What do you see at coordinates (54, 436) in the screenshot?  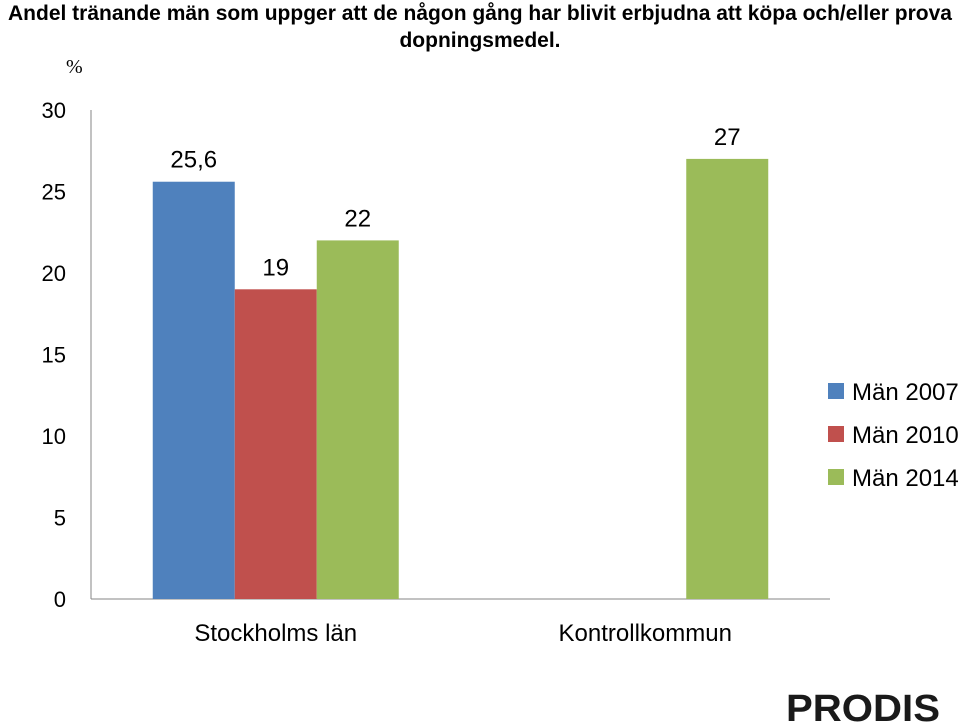 I see `y-tick-label: 10` at bounding box center [54, 436].